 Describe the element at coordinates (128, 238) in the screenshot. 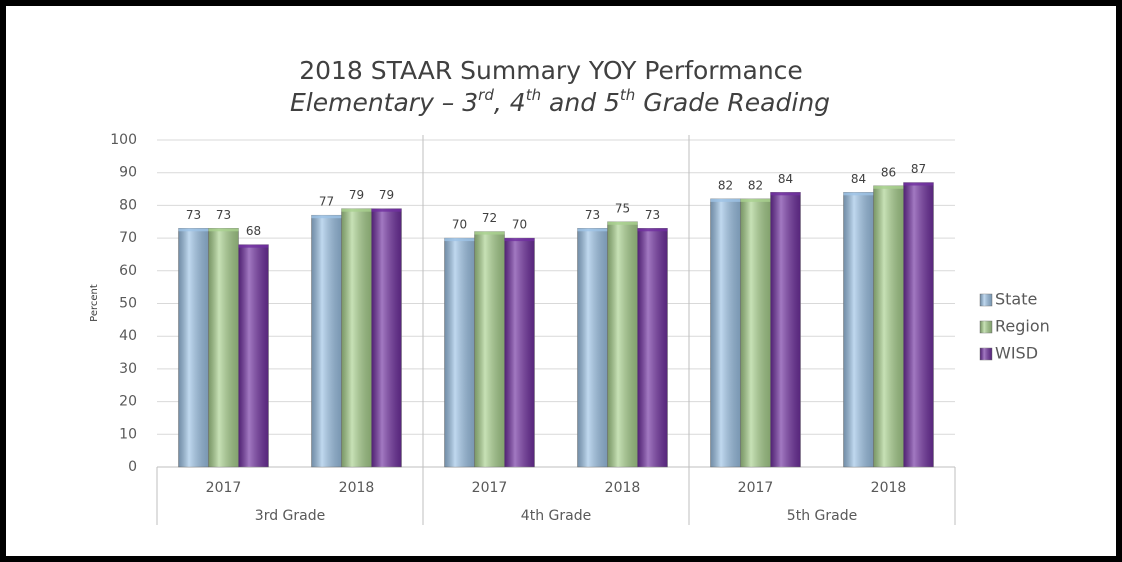

I see `y-tick-label: 70` at that location.